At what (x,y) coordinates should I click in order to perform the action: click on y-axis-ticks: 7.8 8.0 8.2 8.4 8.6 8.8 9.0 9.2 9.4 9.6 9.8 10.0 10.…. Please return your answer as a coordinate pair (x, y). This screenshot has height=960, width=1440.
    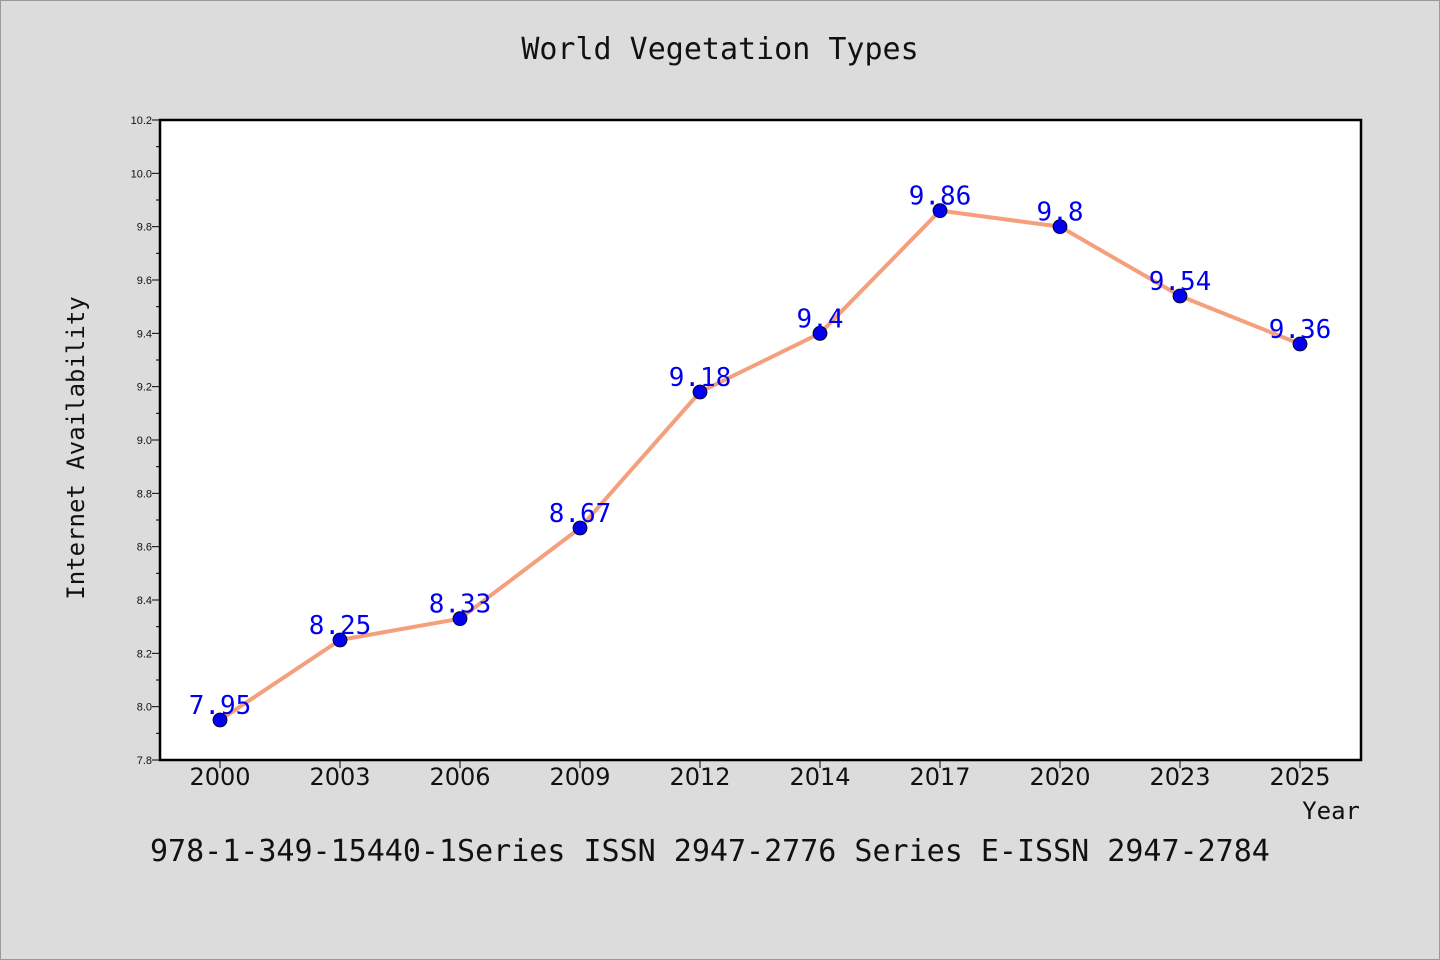
    Looking at the image, I should click on (145, 441).